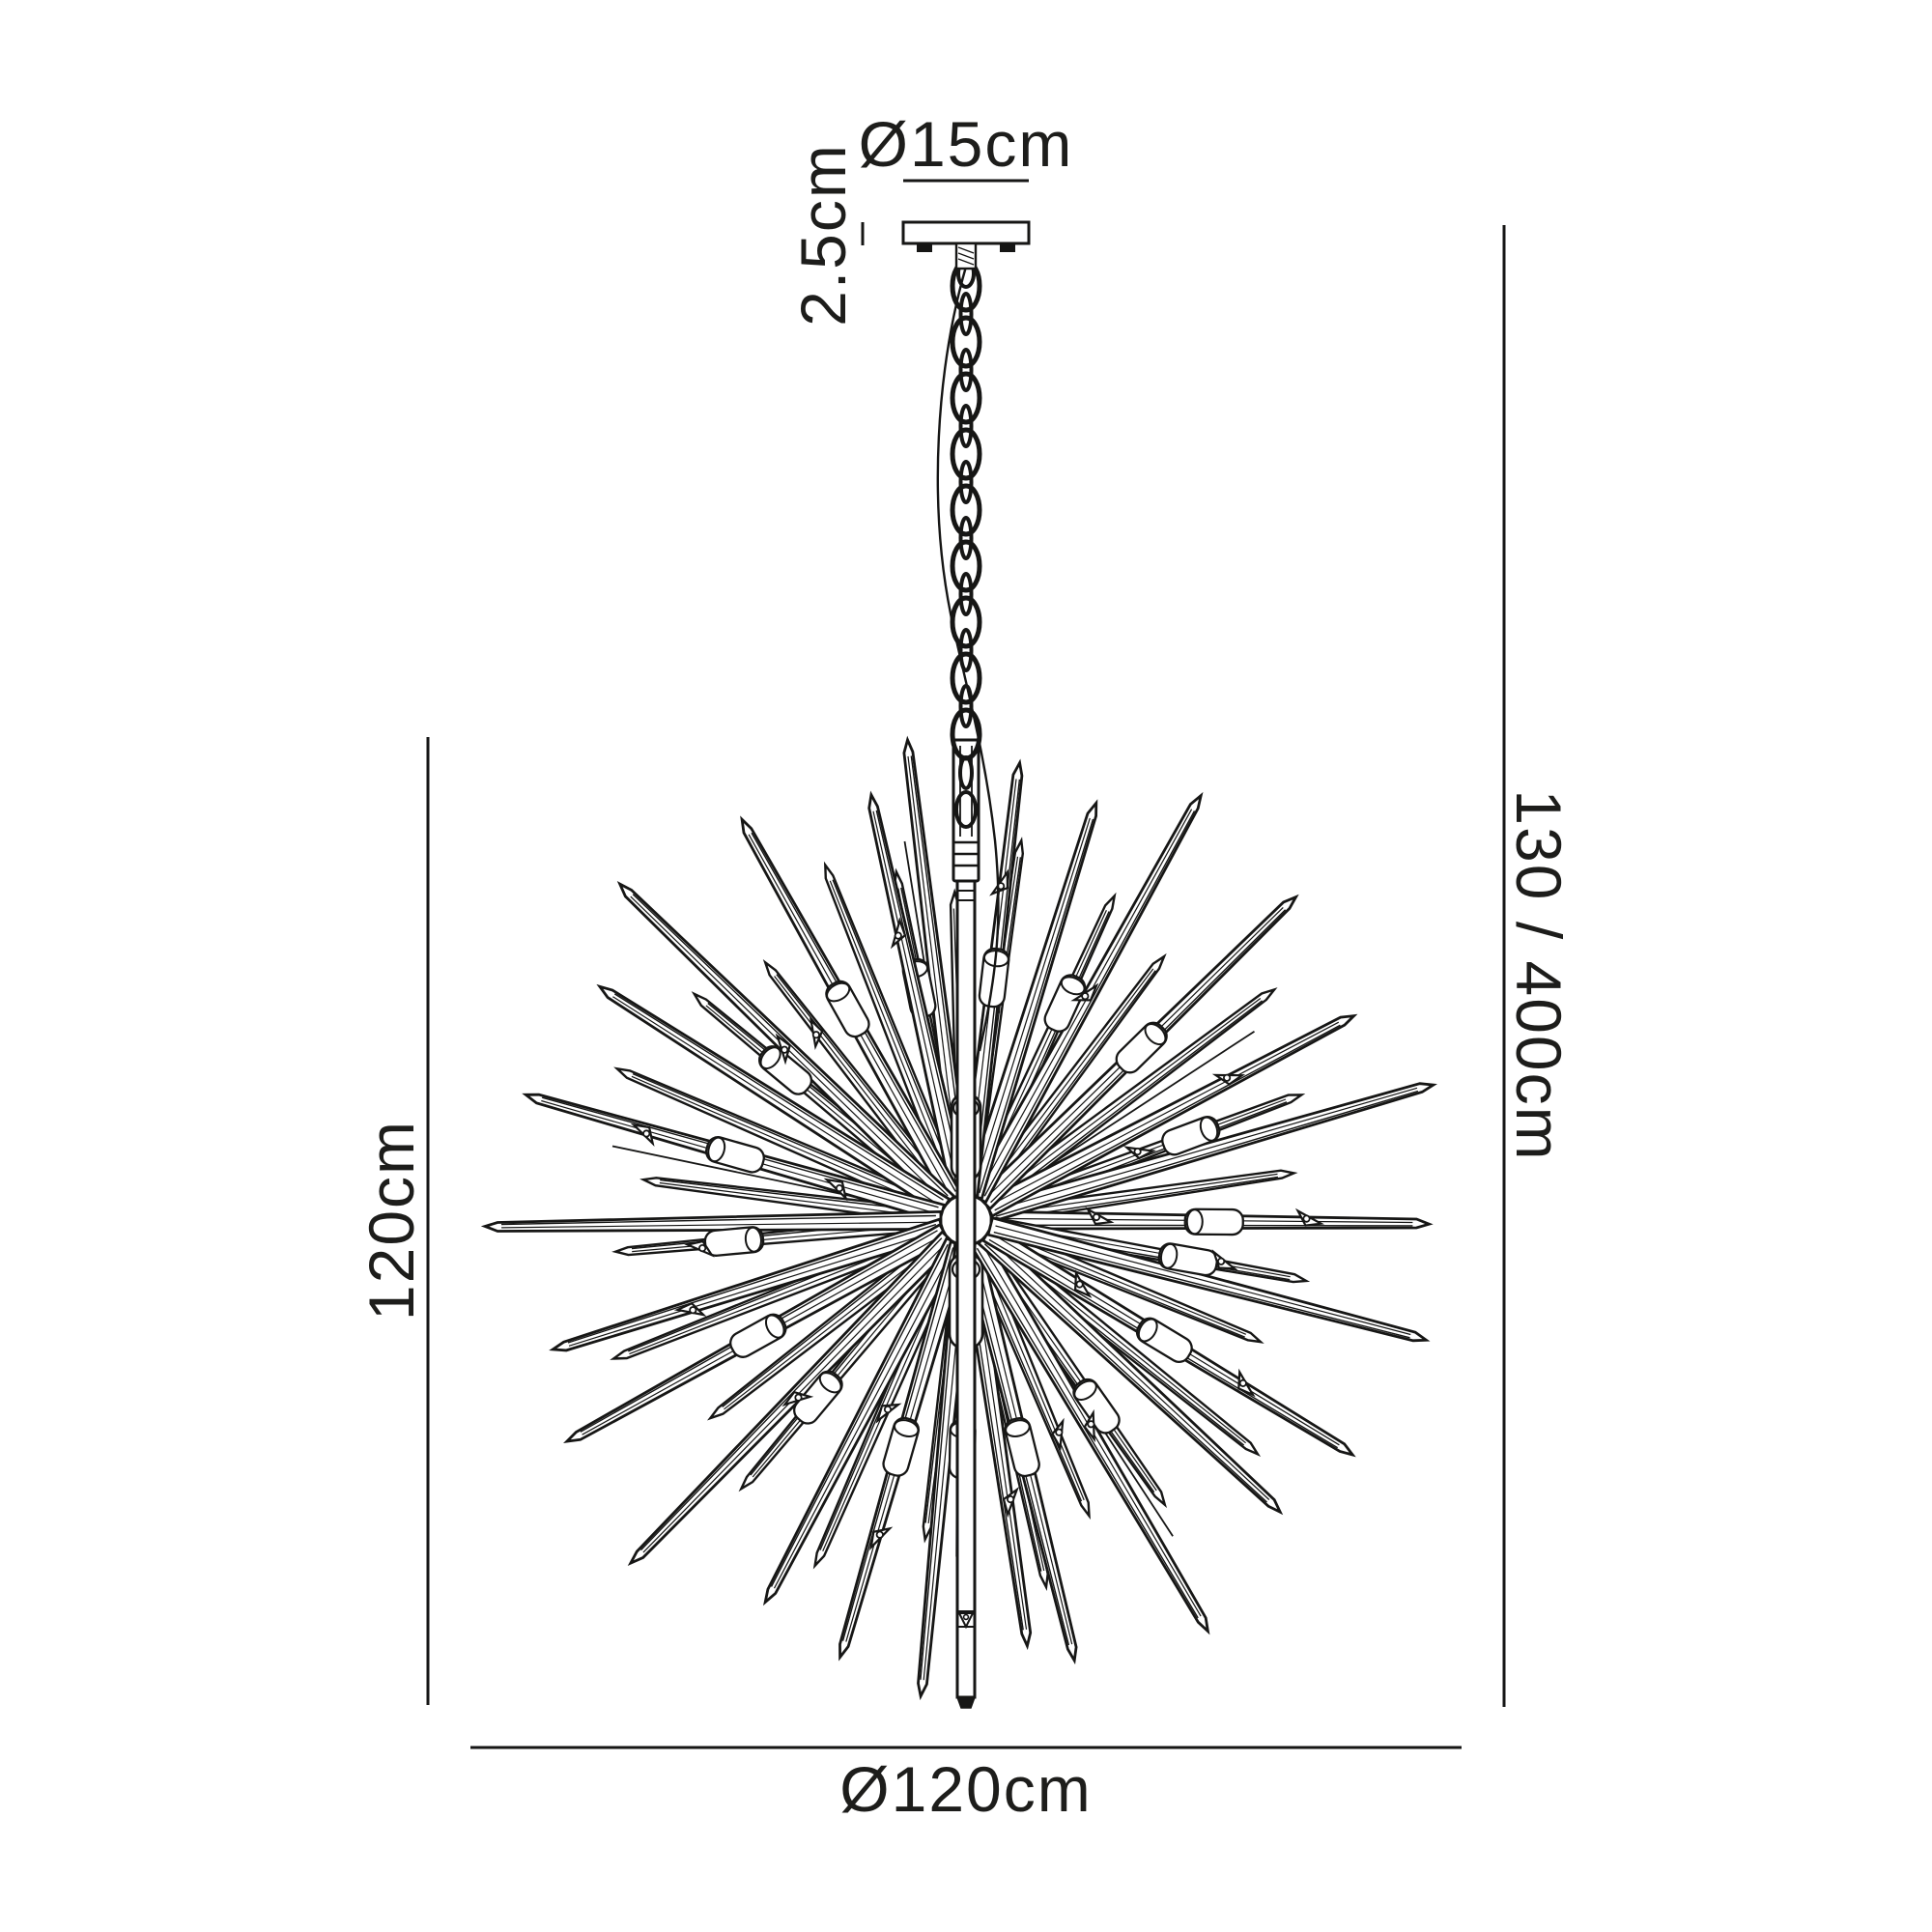 This screenshot has height=1932, width=1932. Describe the element at coordinates (966, 1702) in the screenshot. I see `rod-tip` at that location.